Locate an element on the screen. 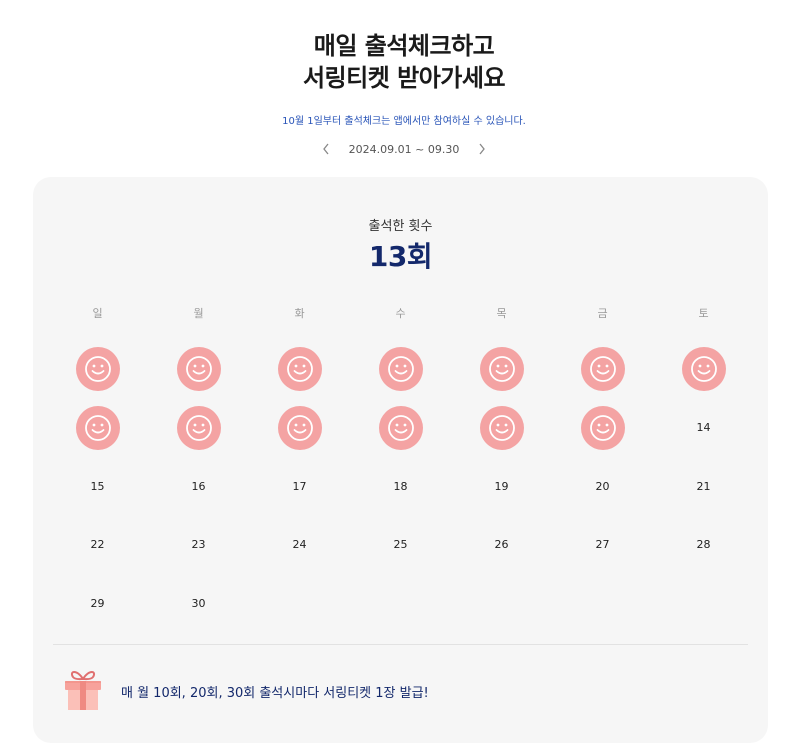  calendar-day-sun: 29 is located at coordinates (97, 603).